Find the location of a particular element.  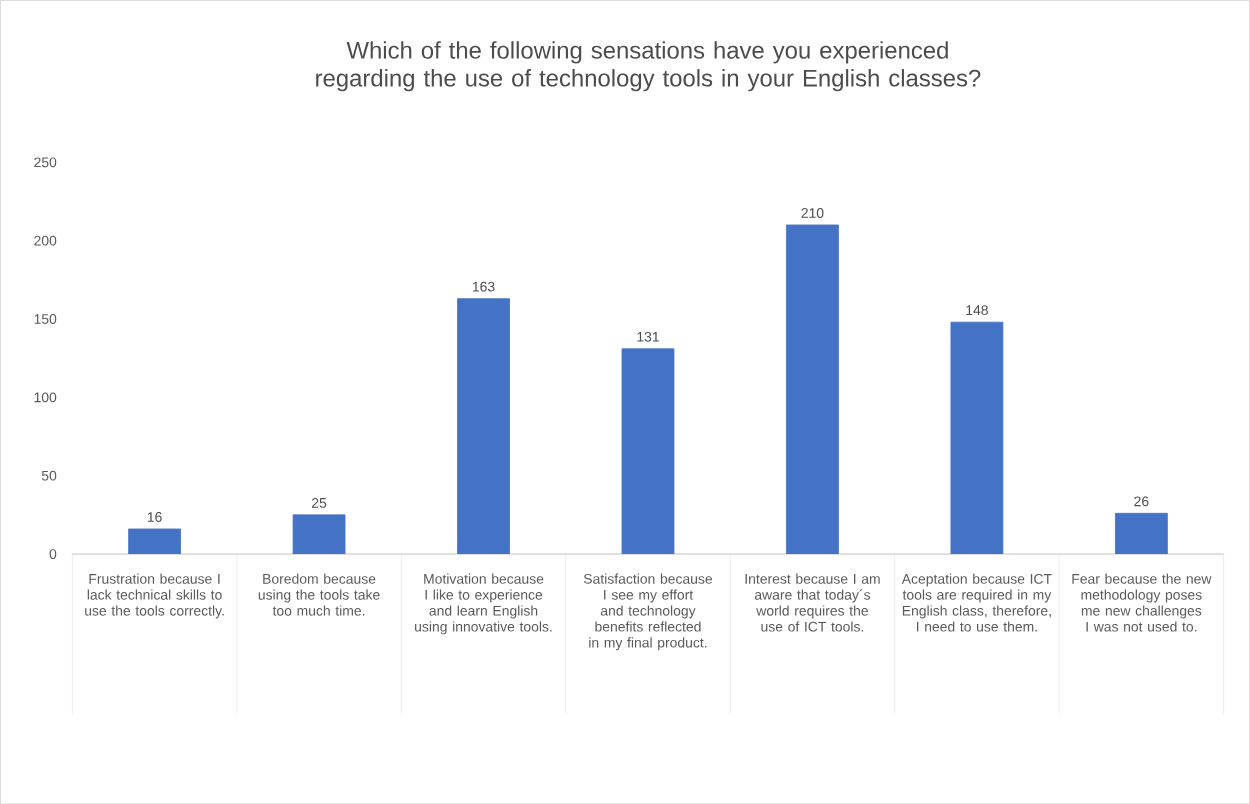

chart-title: Which of the following sensations have you experienced regarding the use of technology tools in your English classes? is located at coordinates (648, 66).